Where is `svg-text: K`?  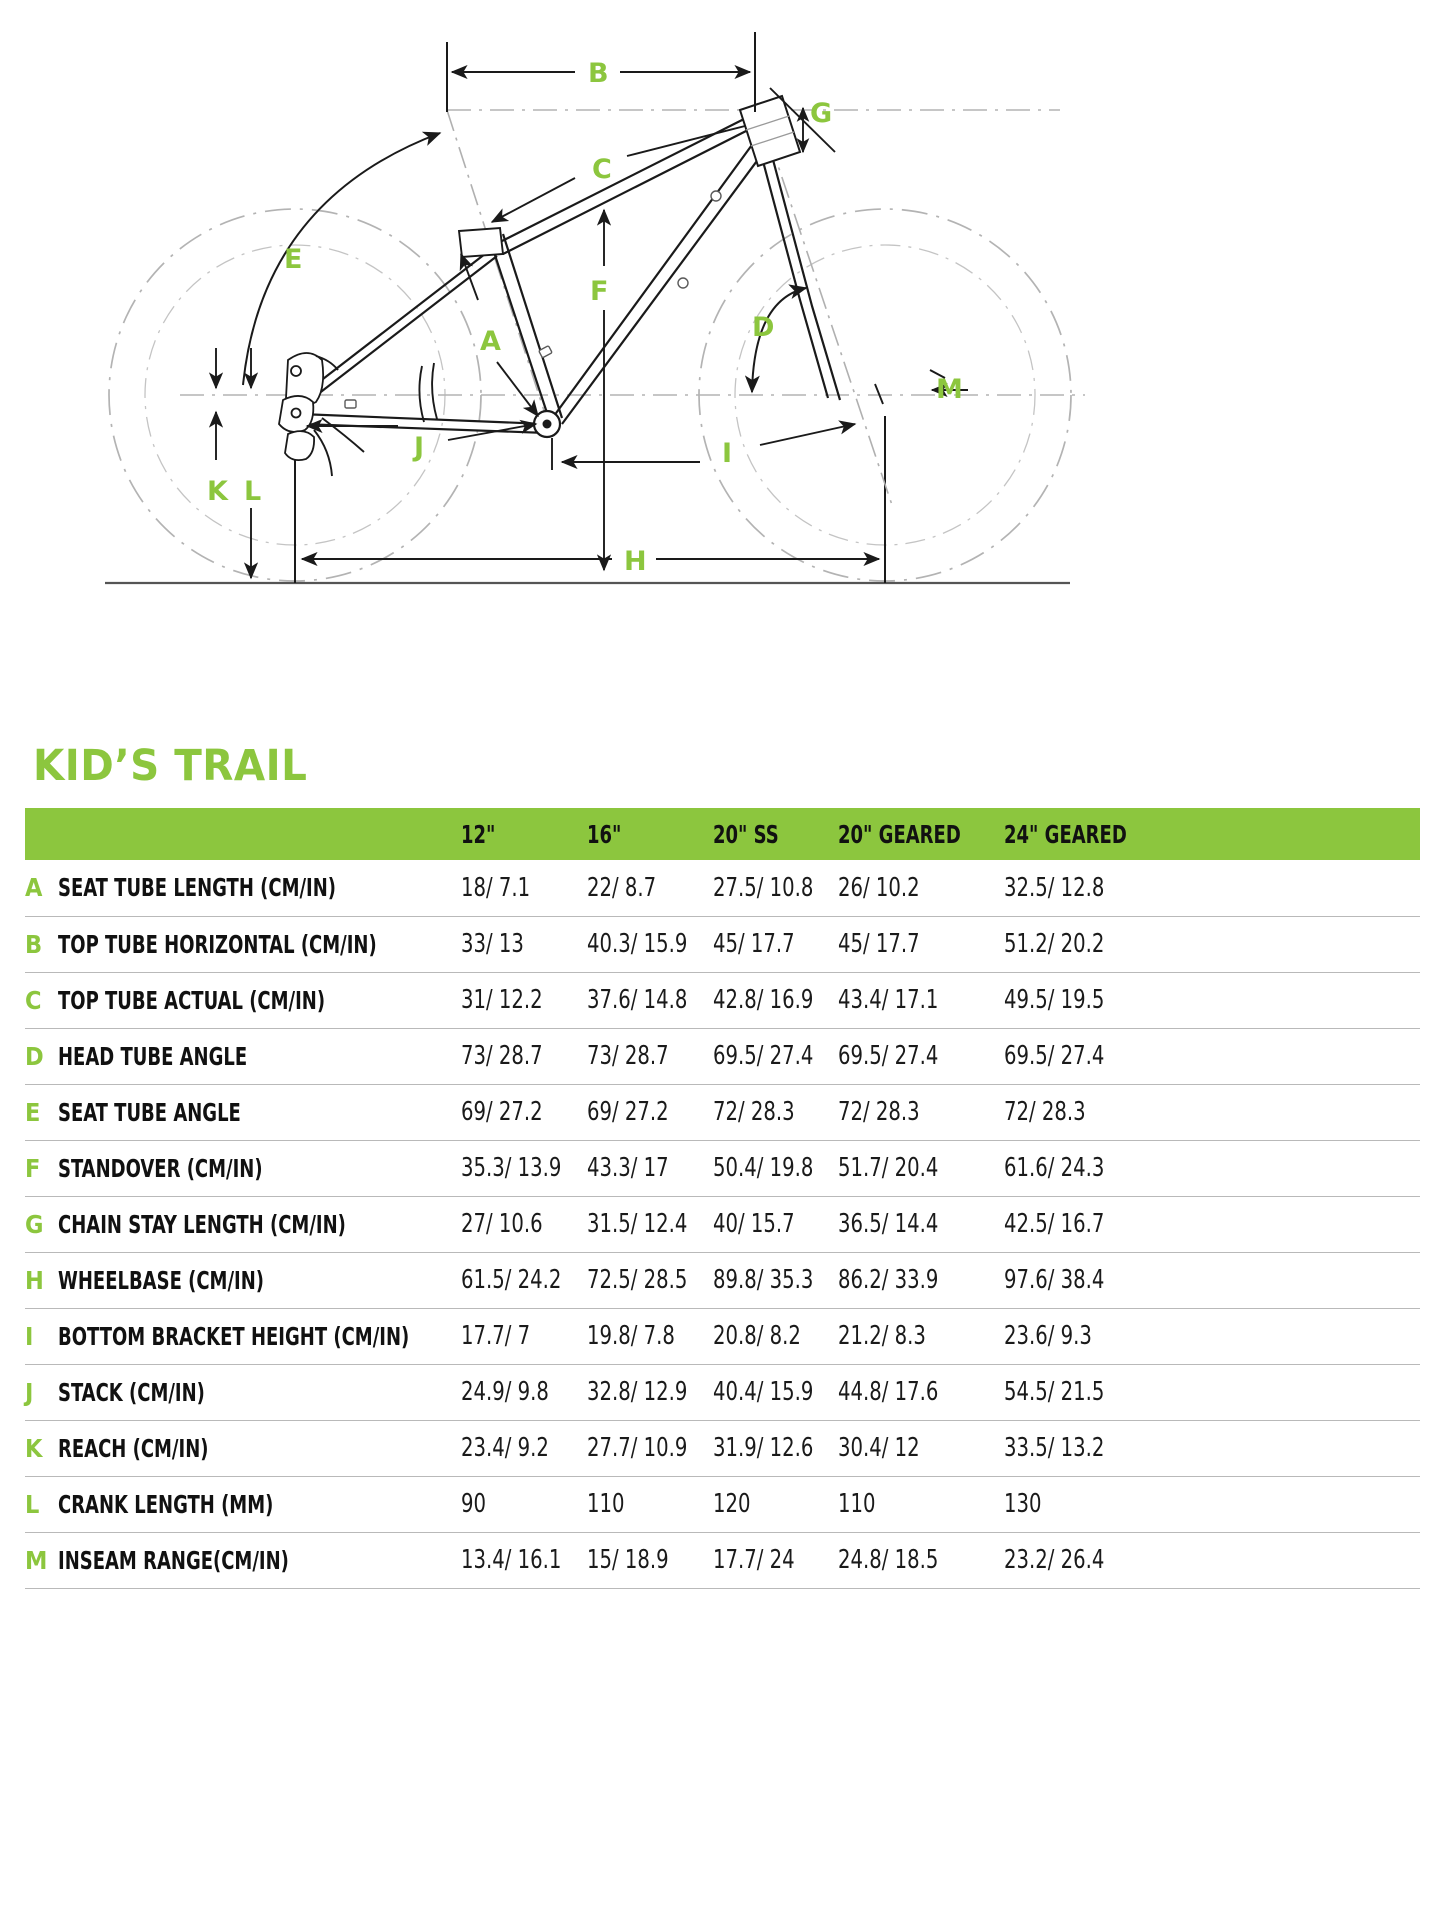 svg-text: K is located at coordinates (218, 491).